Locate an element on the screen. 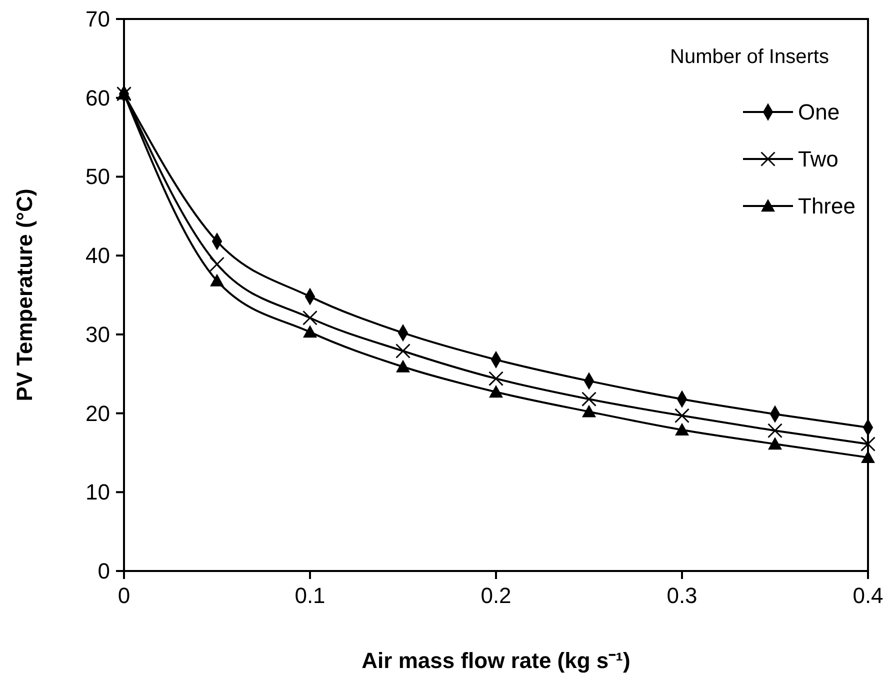 This screenshot has width=894, height=688. y-tick-label: 0 is located at coordinates (104, 571).